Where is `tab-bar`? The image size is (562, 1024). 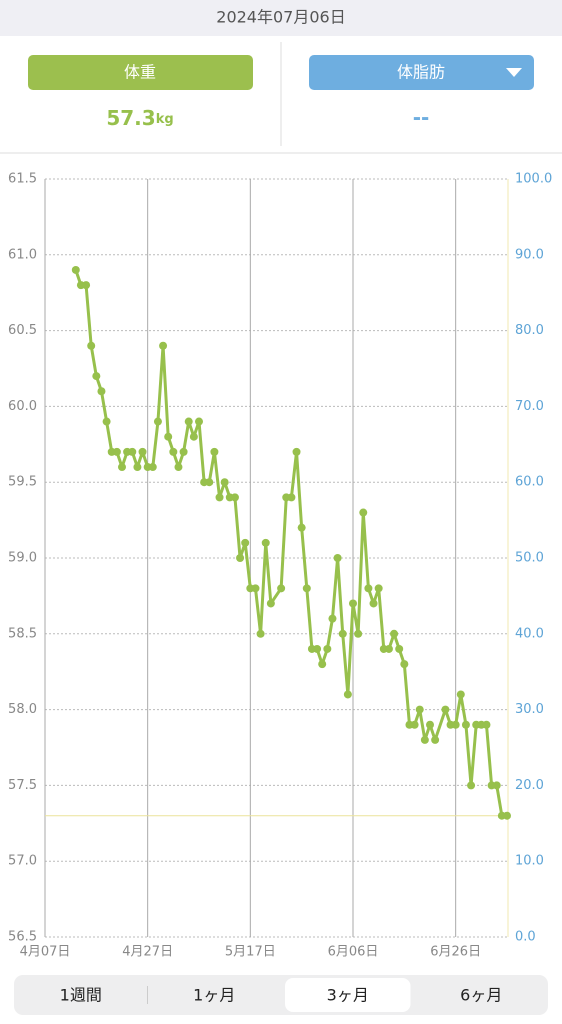 tab-bar is located at coordinates (281, 995).